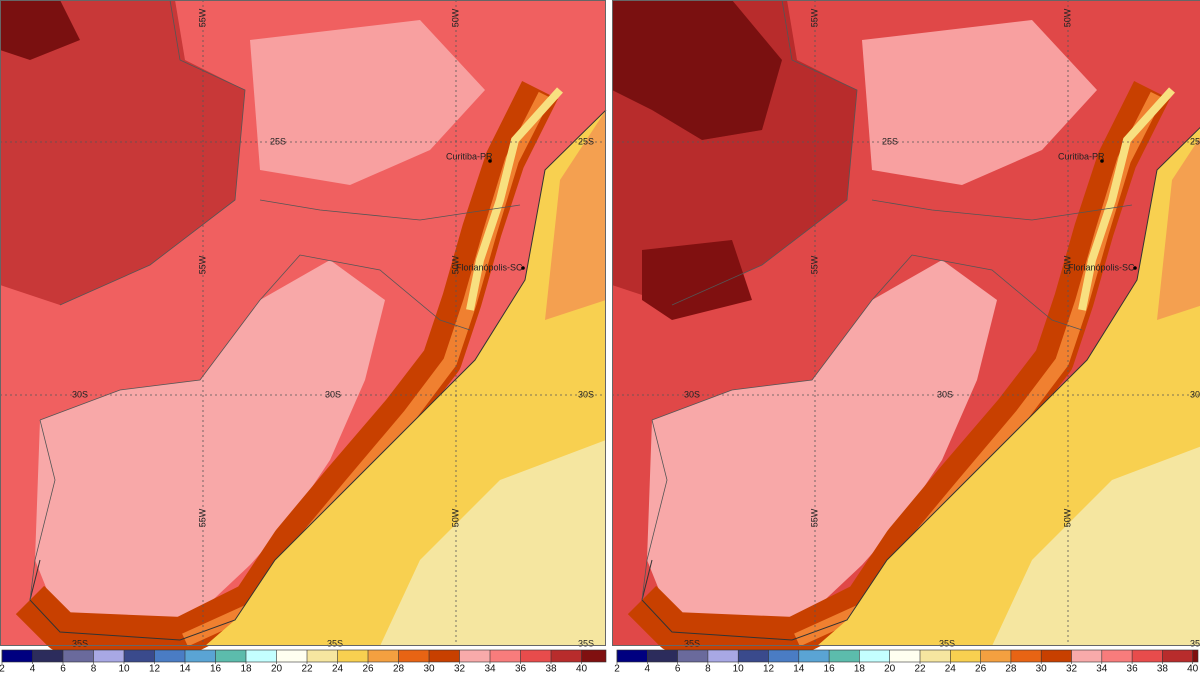  I want to click on colorbar-label: 4, so click(648, 669).